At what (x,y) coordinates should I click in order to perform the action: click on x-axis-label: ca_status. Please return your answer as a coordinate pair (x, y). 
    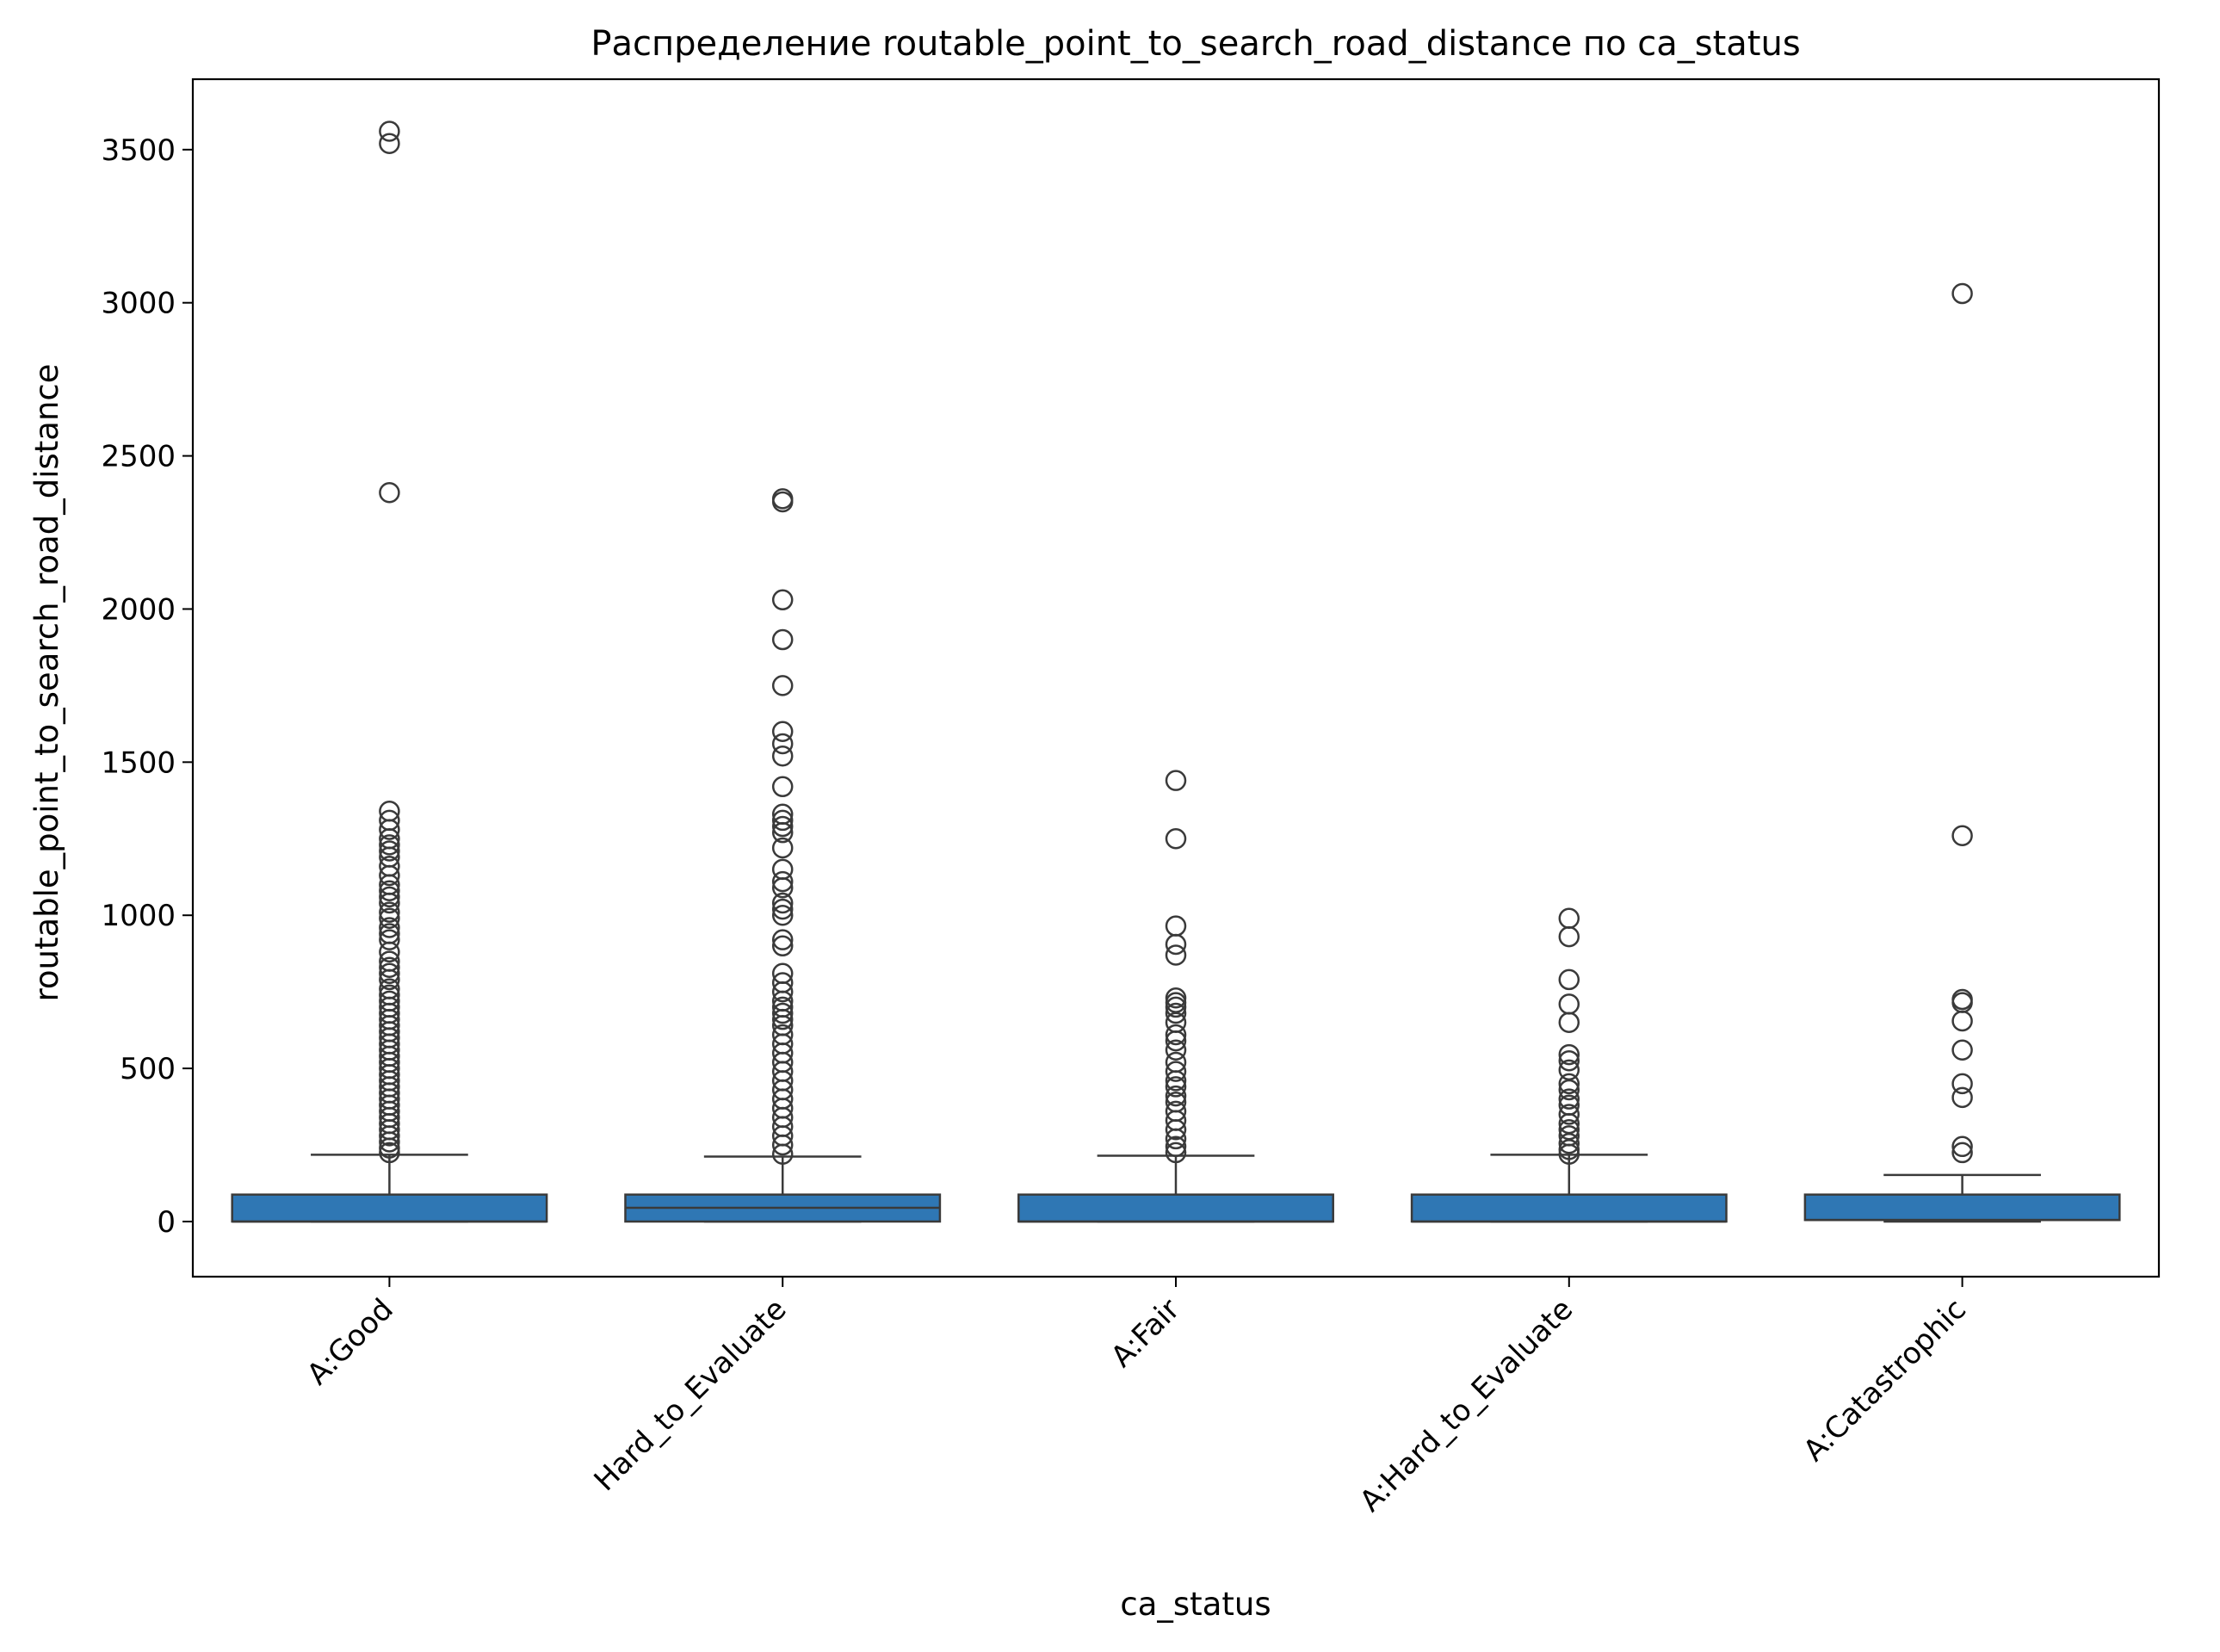
    Looking at the image, I should click on (1195, 1604).